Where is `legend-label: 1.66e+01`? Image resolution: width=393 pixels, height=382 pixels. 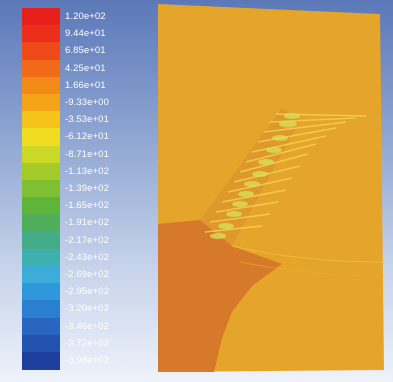
legend-label: 1.66e+01 is located at coordinates (85, 85).